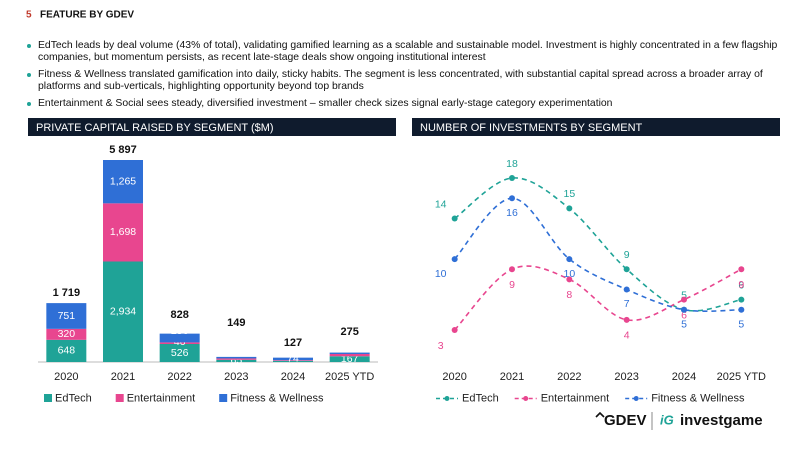 Image resolution: width=800 pixels, height=450 pixels. Describe the element at coordinates (236, 339) in the screenshot. I see `value-label: 45` at that location.